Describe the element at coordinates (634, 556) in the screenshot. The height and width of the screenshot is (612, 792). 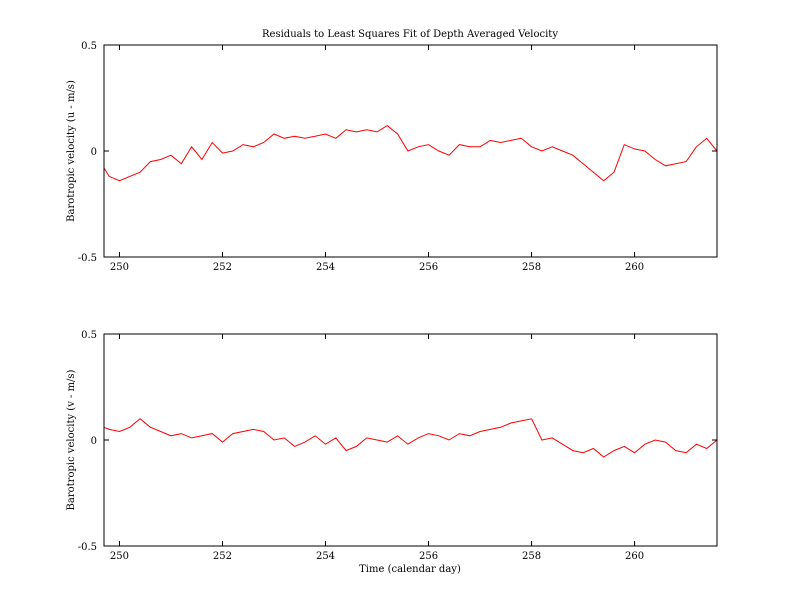
I see `bottom-x-tick-label: 260` at that location.